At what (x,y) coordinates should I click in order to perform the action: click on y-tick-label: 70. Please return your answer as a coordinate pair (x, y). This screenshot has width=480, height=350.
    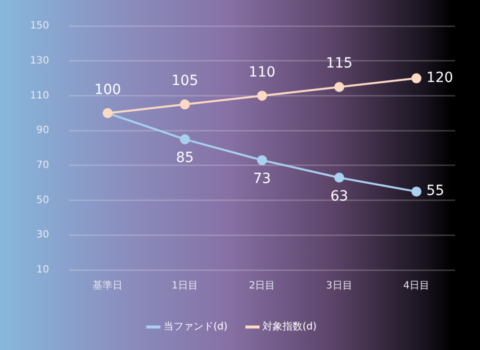
    Looking at the image, I should click on (43, 166).